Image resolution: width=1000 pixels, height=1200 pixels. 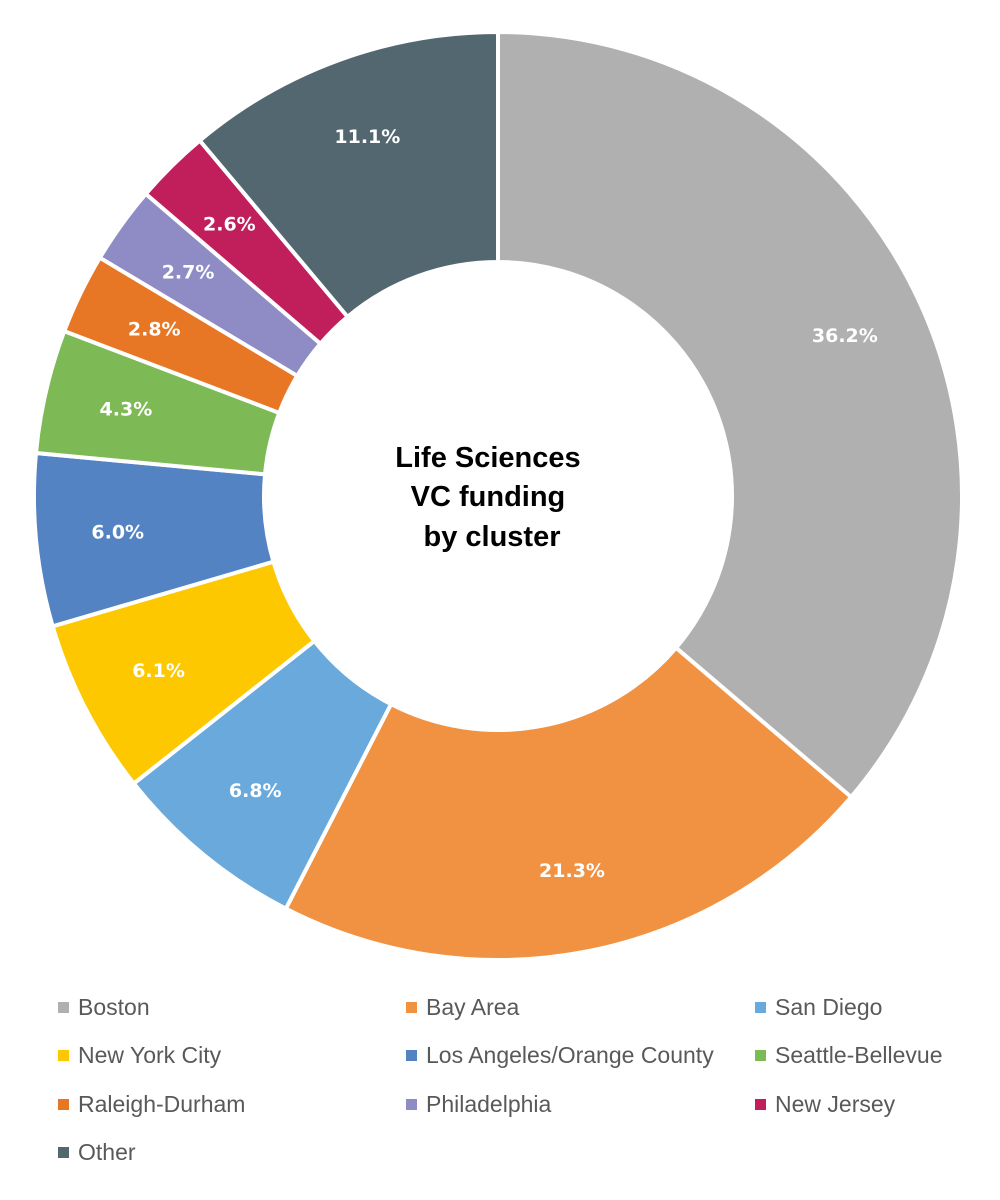 I want to click on legend-item-raleigh-durham: Raleigh-Durham, so click(x=151, y=1104).